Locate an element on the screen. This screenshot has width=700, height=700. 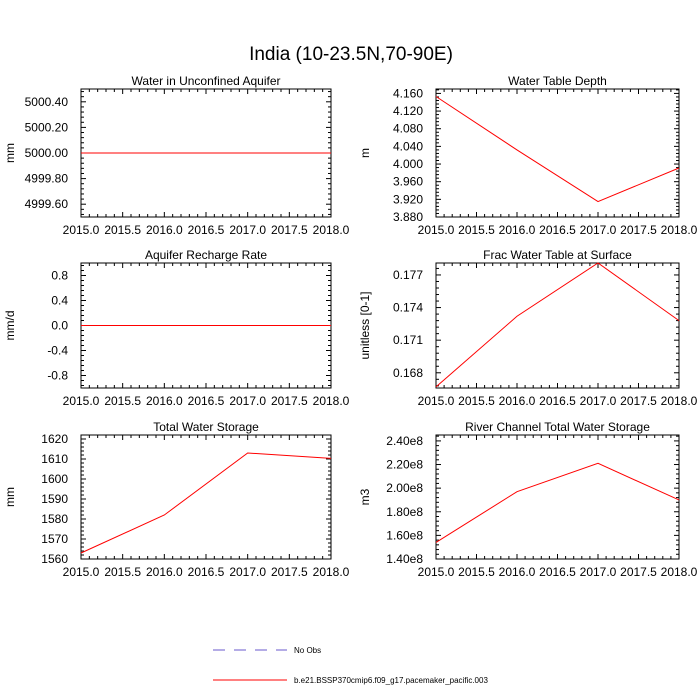
y-tick-label: 1590 is located at coordinates (54, 499).